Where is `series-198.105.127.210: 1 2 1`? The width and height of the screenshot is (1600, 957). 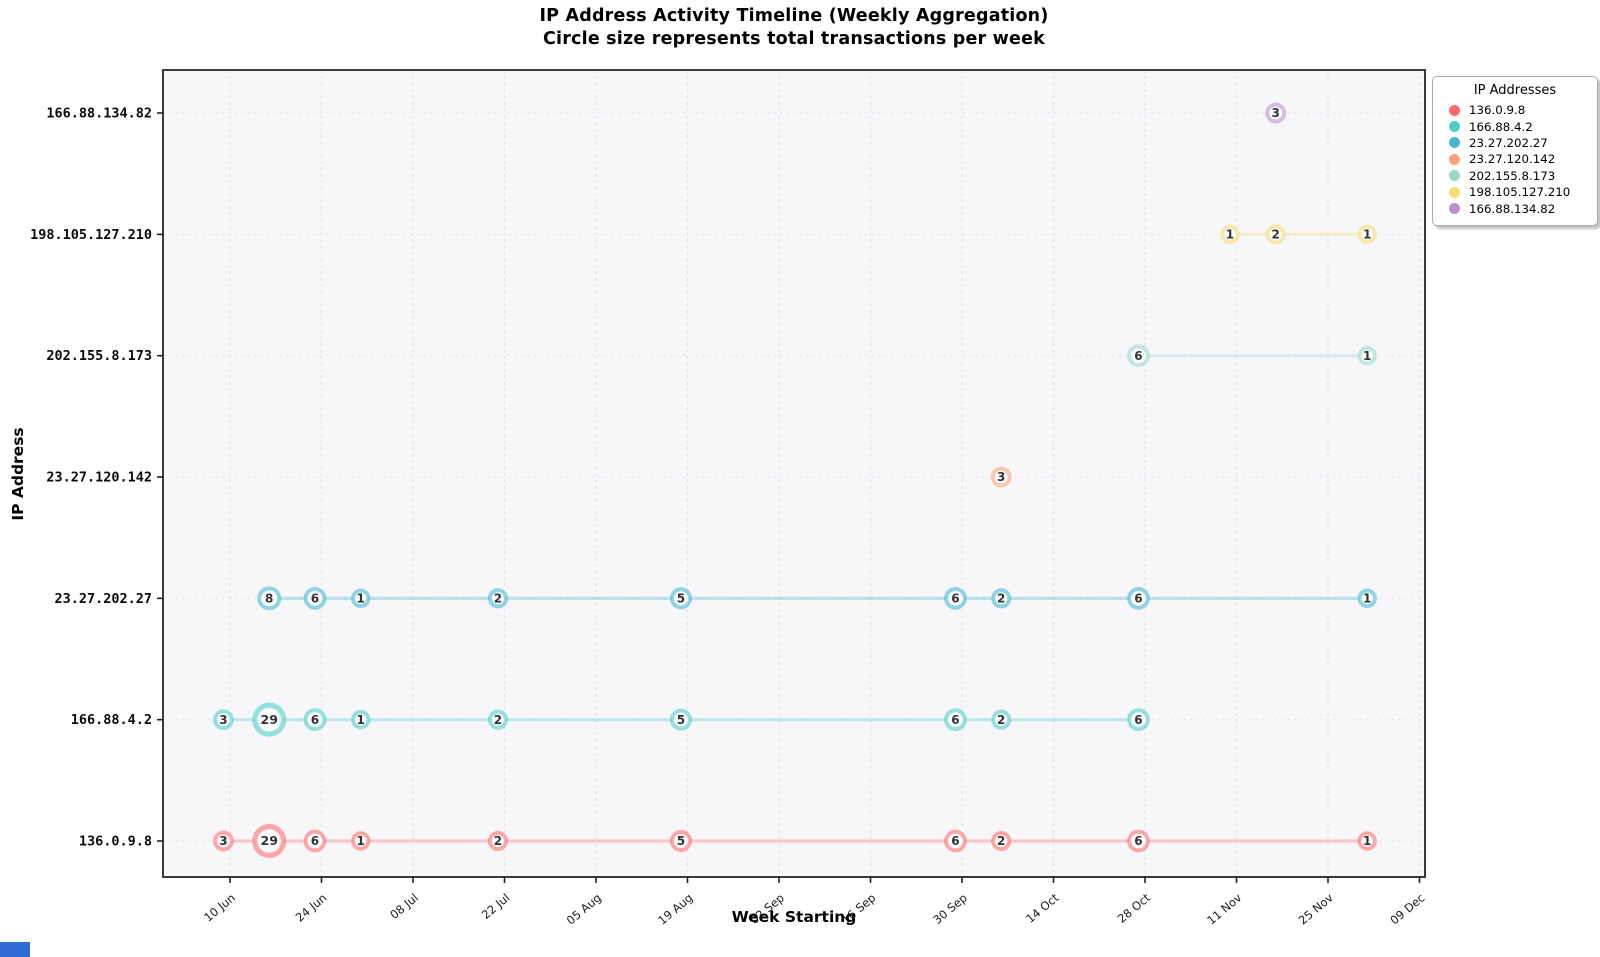
series-198.105.127.210: 1 2 1 is located at coordinates (1298, 234).